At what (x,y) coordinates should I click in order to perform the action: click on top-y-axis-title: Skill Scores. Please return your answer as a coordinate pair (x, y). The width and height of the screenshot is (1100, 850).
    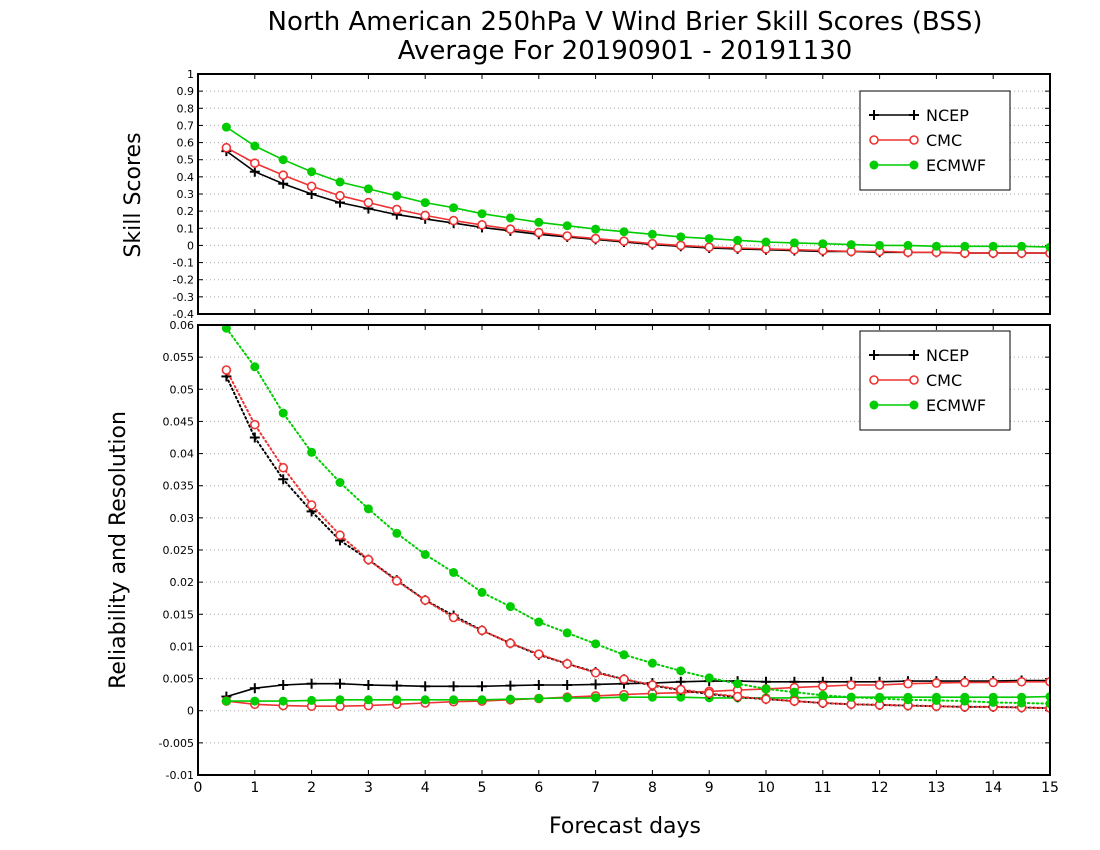
    Looking at the image, I should click on (133, 194).